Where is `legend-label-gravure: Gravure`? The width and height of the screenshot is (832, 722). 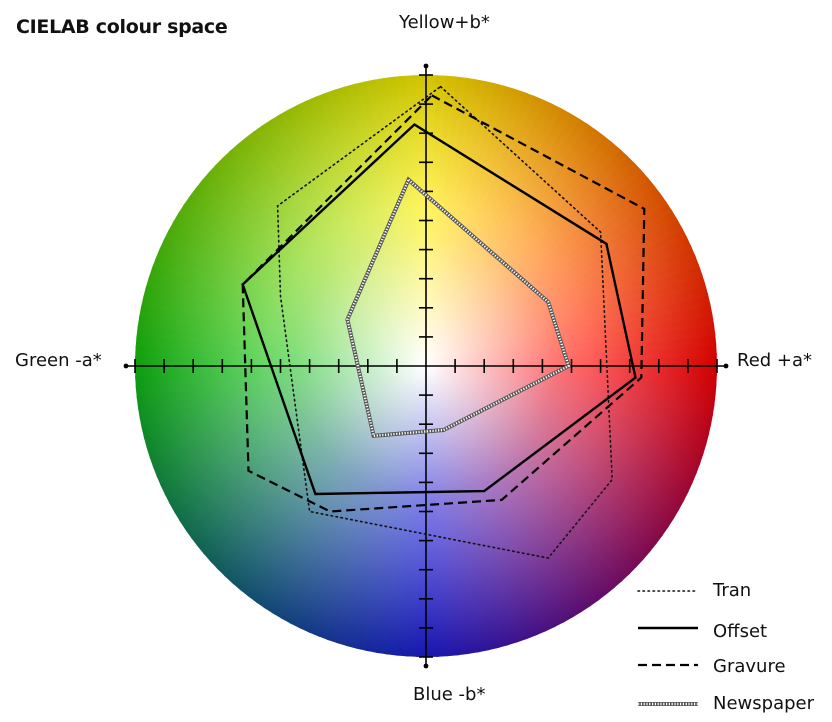
legend-label-gravure: Gravure is located at coordinates (749, 666).